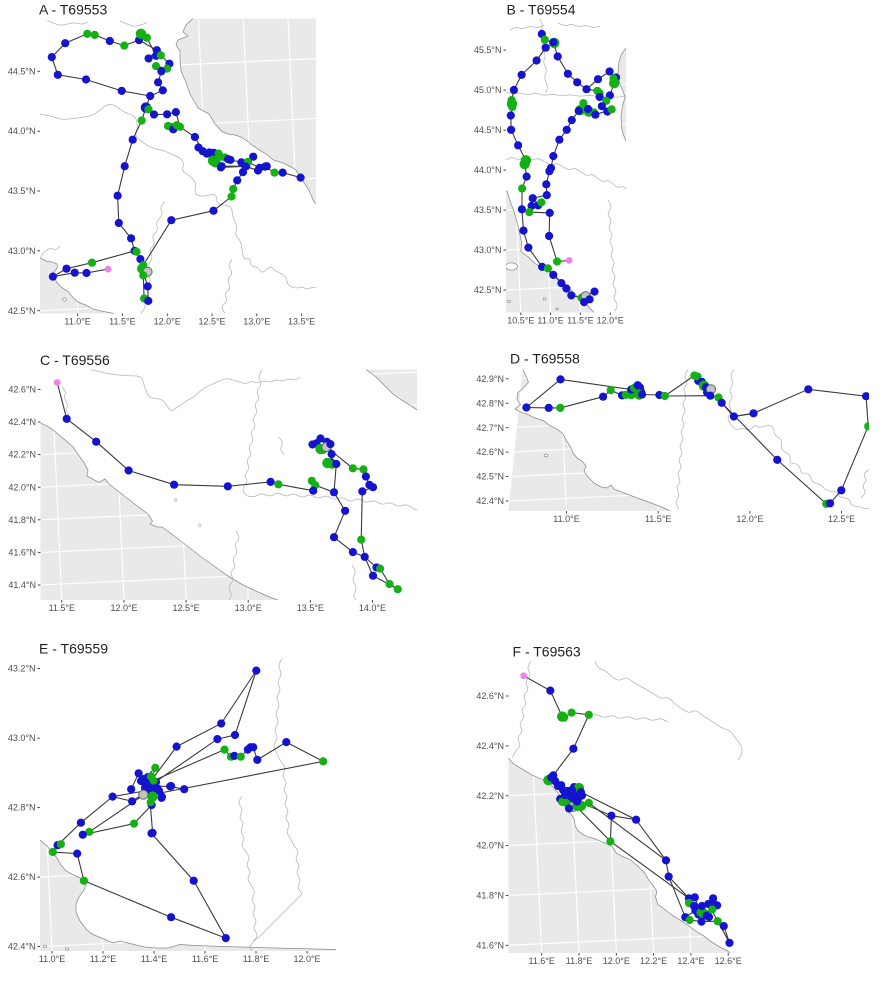  What do you see at coordinates (73, 649) in the screenshot?
I see `svg-text: E - T69559` at bounding box center [73, 649].